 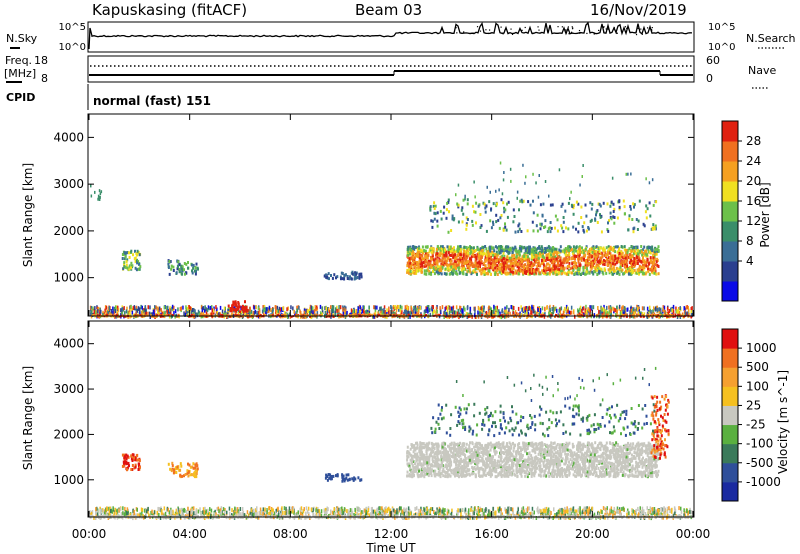 What do you see at coordinates (391, 37) in the screenshot?
I see `nsky-strip-frame` at bounding box center [391, 37].